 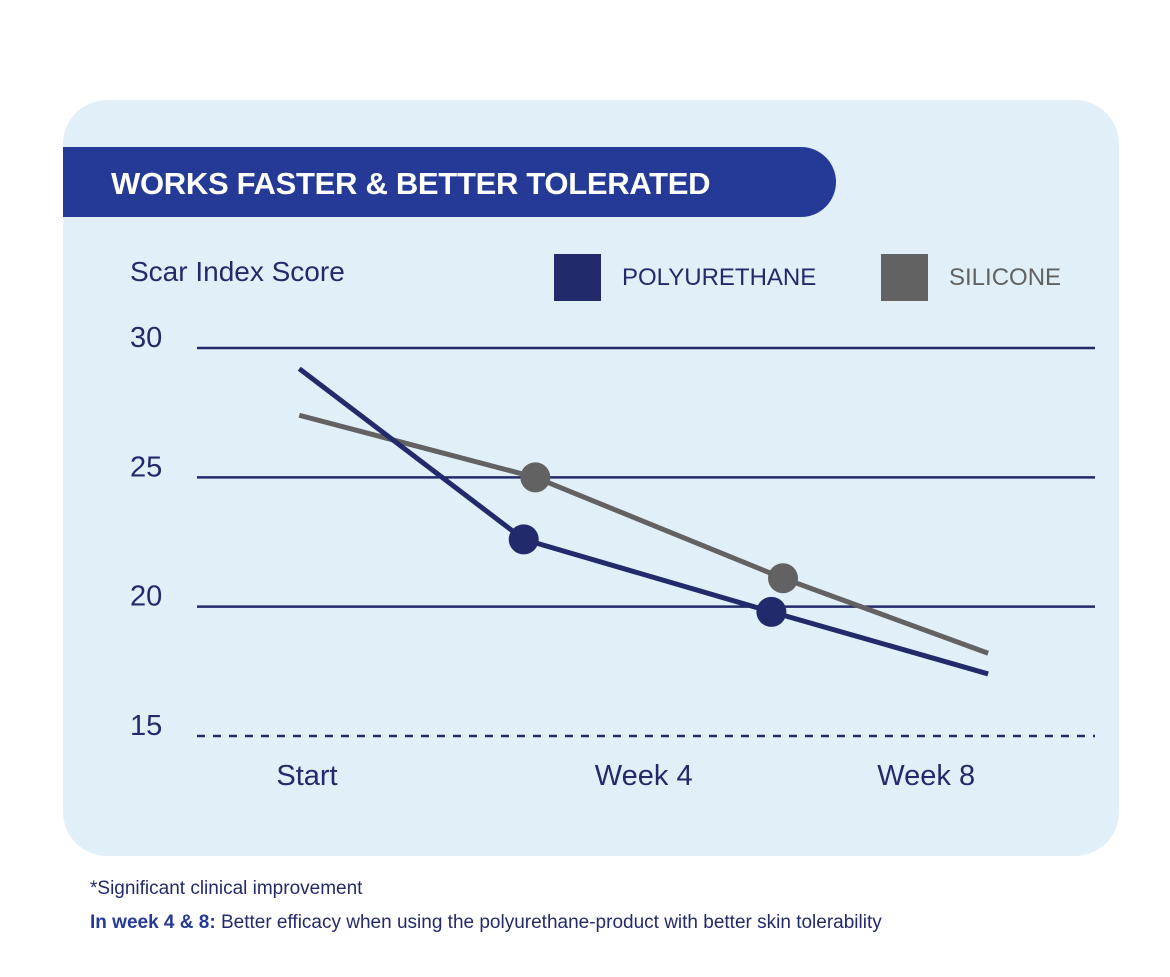 What do you see at coordinates (904, 277) in the screenshot?
I see `legend-swatch-silicone` at bounding box center [904, 277].